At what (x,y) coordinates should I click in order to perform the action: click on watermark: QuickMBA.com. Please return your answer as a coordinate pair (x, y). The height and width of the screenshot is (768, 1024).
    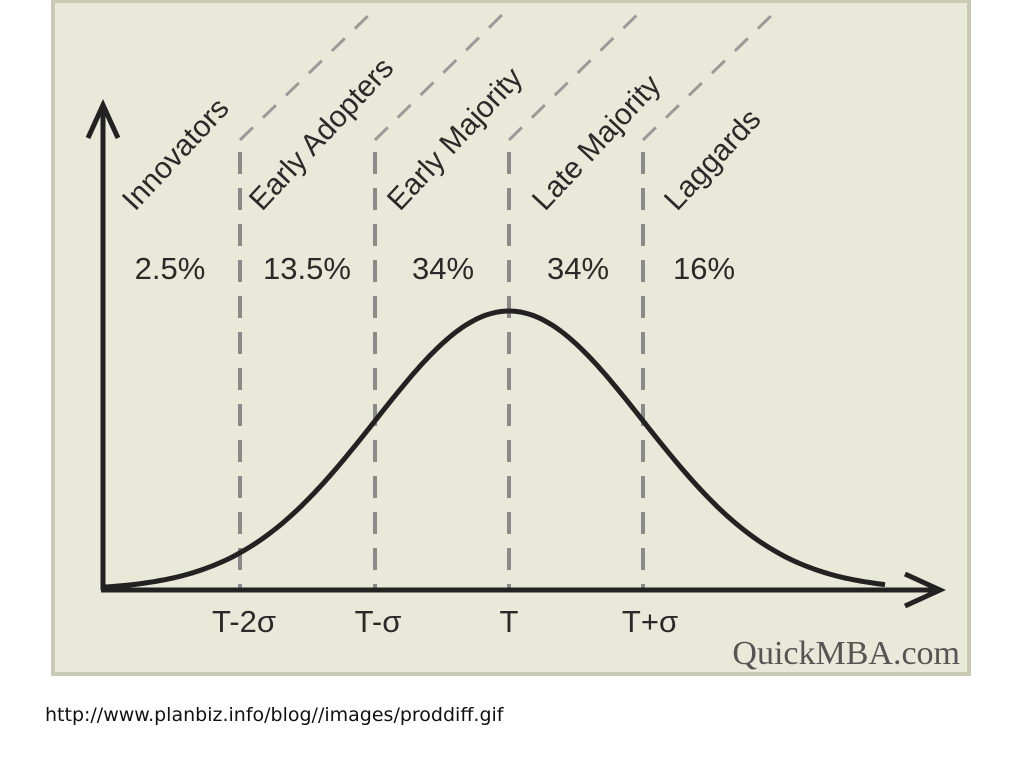
    Looking at the image, I should click on (846, 653).